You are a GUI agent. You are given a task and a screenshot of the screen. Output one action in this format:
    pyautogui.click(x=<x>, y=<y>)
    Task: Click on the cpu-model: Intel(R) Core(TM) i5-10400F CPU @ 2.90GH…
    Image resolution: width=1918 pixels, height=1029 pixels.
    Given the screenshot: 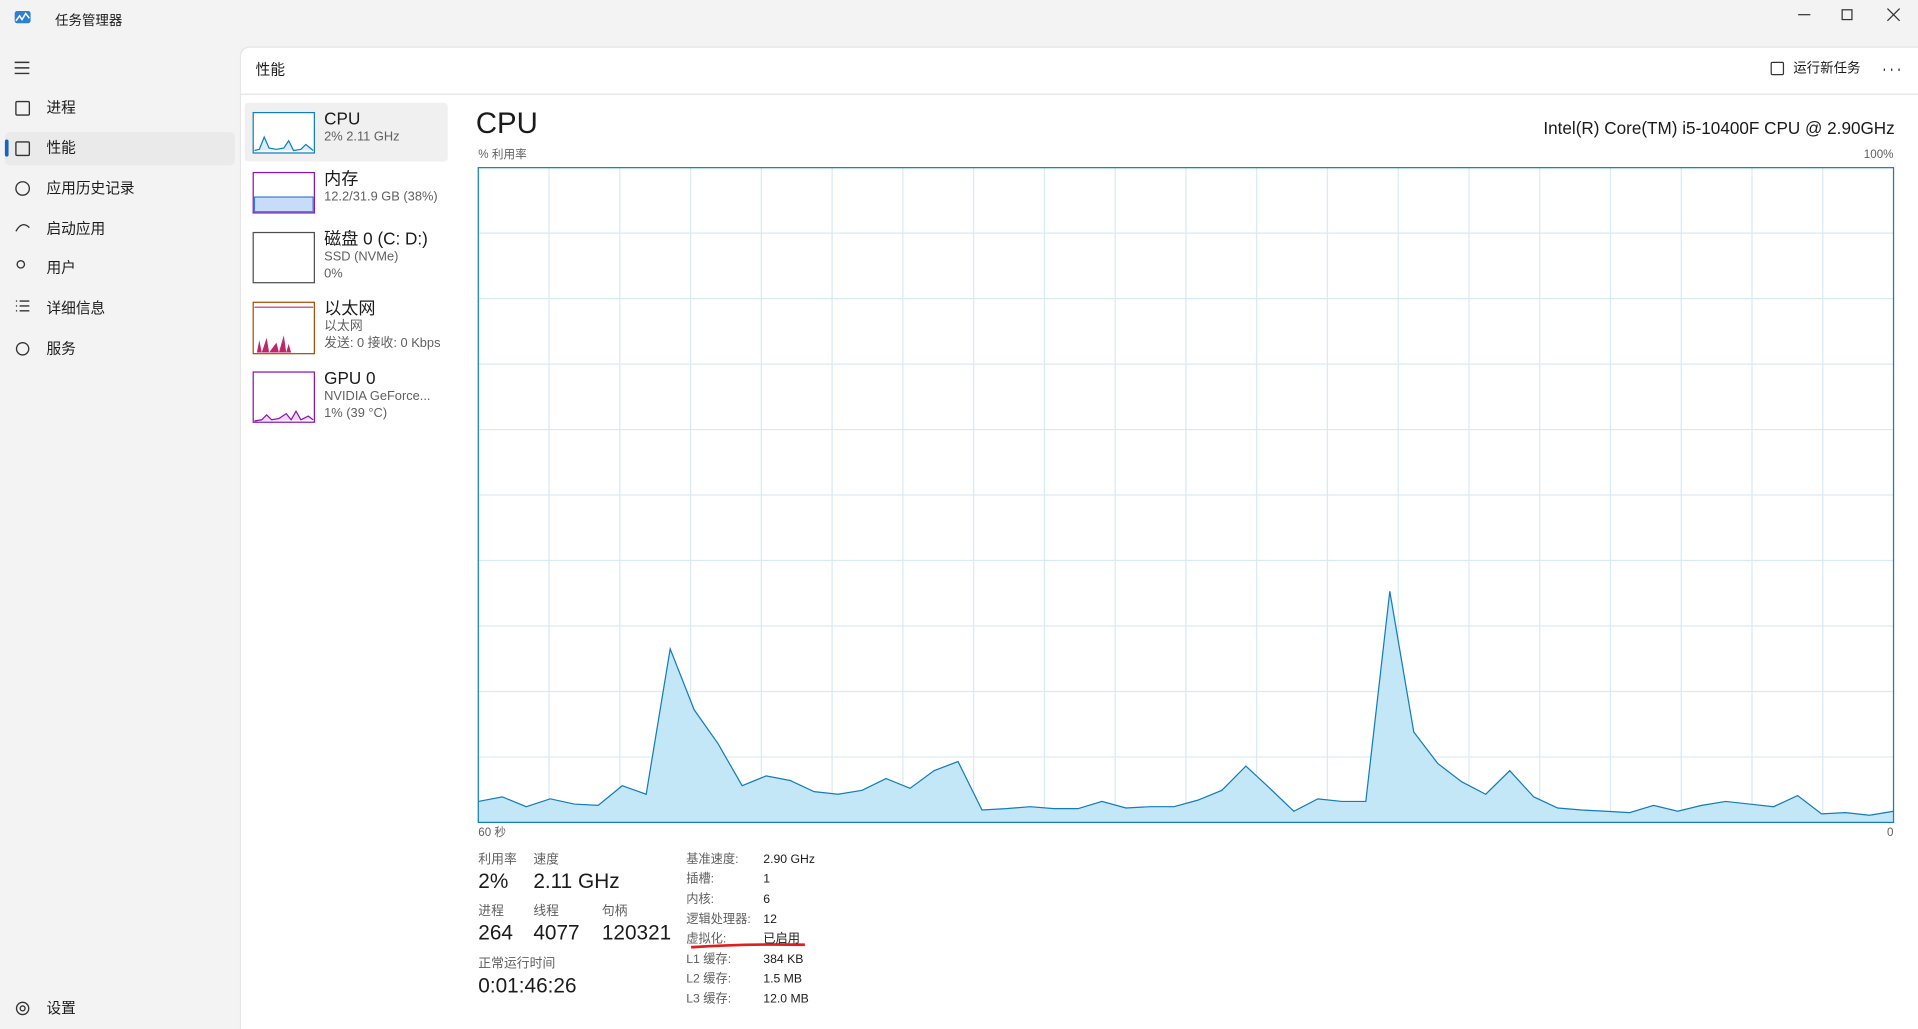 What is the action you would take?
    pyautogui.click(x=1719, y=128)
    